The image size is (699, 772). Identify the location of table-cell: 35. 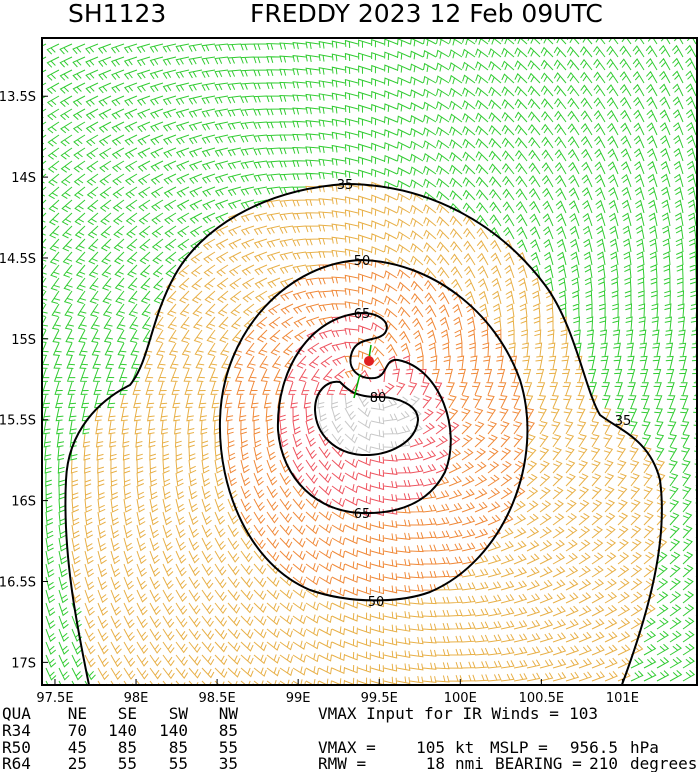
(228, 763).